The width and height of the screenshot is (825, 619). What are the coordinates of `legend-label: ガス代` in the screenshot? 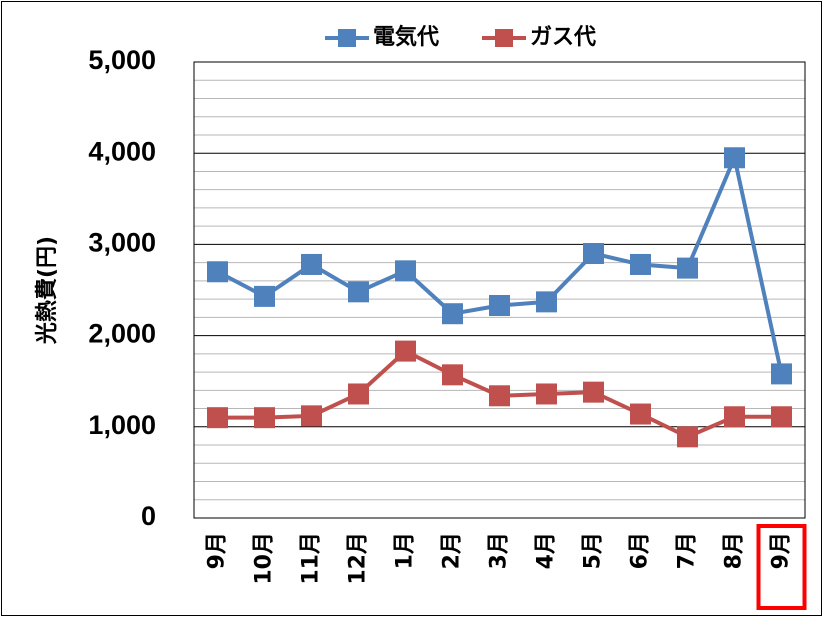 It's located at (563, 37).